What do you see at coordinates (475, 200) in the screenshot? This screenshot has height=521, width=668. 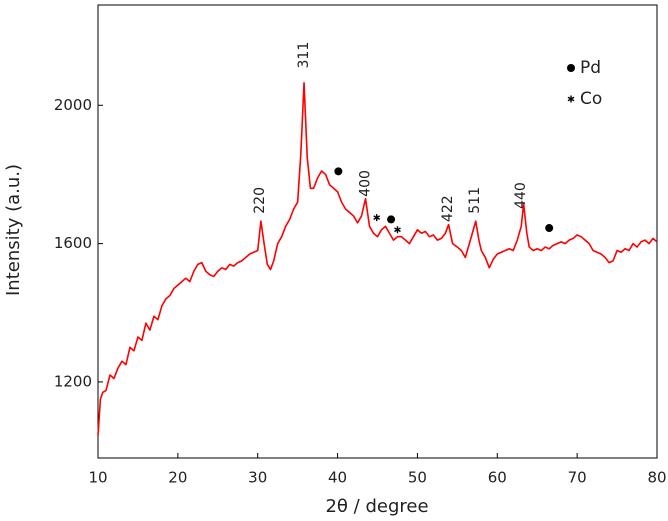 I see `peak-label: 511` at bounding box center [475, 200].